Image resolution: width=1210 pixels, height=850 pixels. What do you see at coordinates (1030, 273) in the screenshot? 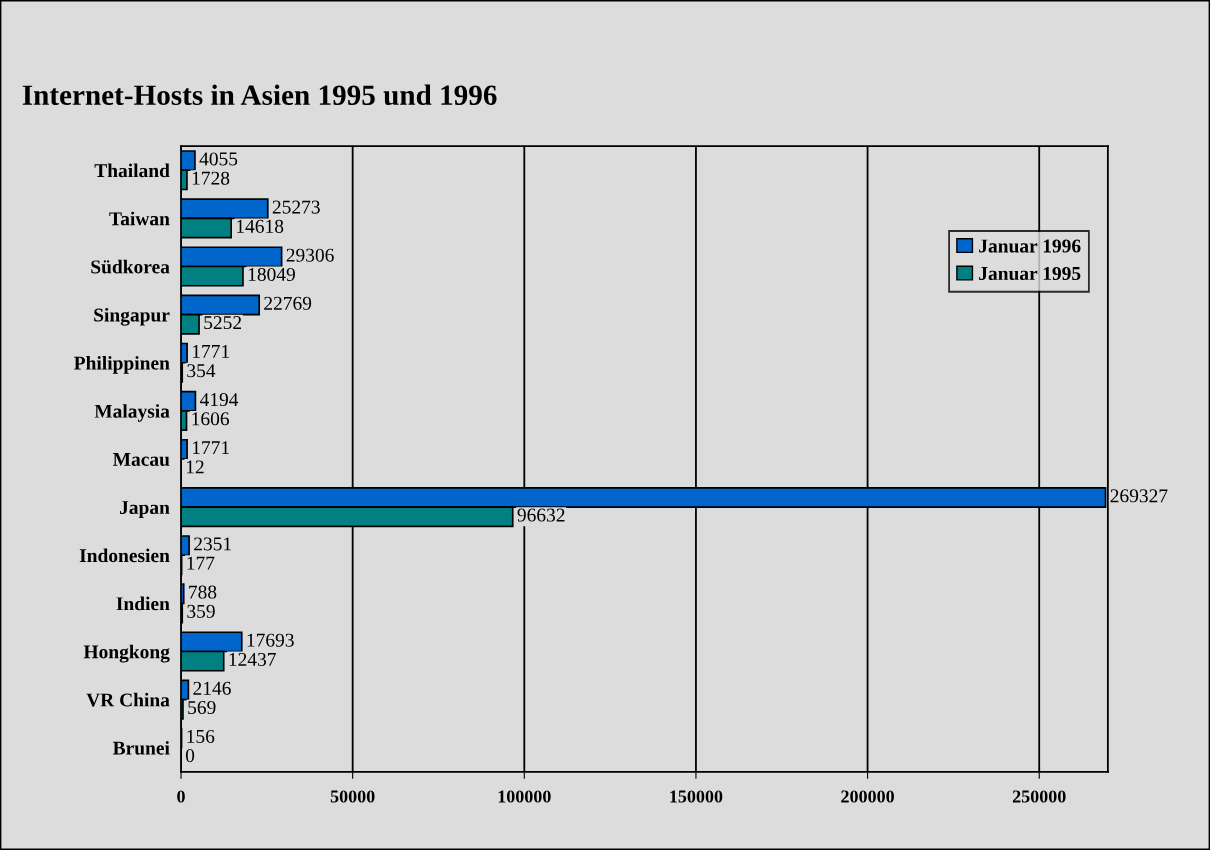
I see `legend-label: Januar 1995` at bounding box center [1030, 273].